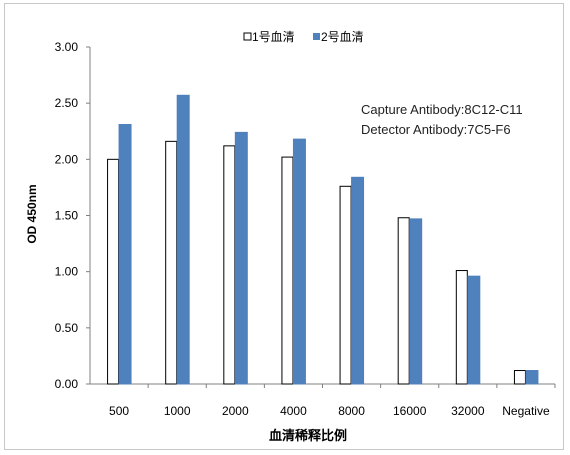 This screenshot has width=570, height=455. What do you see at coordinates (67, 384) in the screenshot?
I see `y-tick-label: 0.00` at bounding box center [67, 384].